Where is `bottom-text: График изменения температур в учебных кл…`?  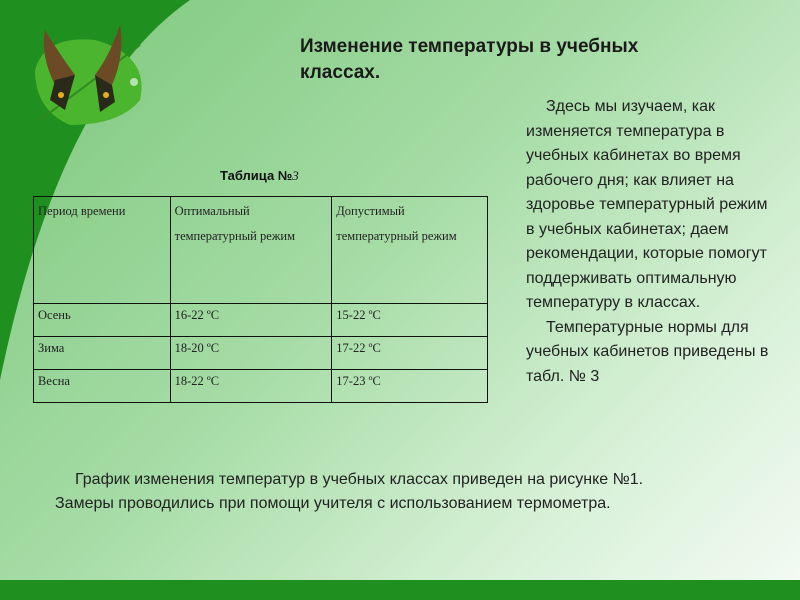 bottom-text: График изменения температур в учебных кл… is located at coordinates (375, 492).